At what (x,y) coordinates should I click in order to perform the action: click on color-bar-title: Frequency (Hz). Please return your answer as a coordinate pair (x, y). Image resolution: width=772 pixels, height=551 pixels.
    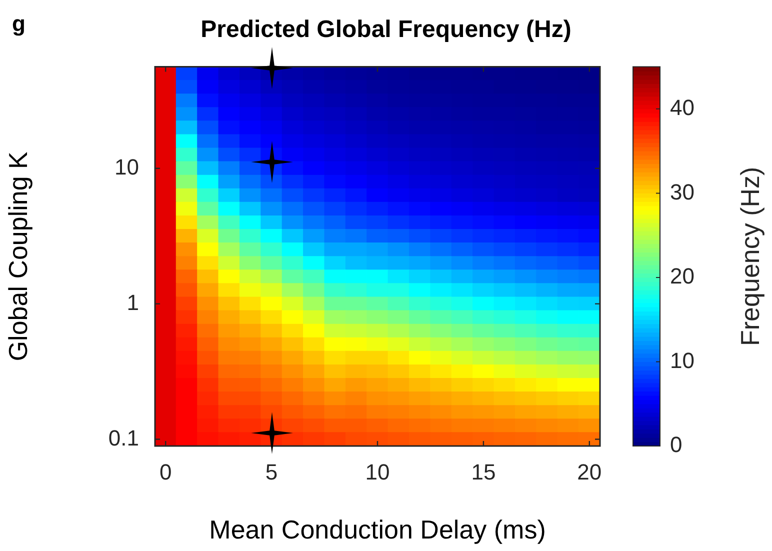
    Looking at the image, I should click on (750, 256).